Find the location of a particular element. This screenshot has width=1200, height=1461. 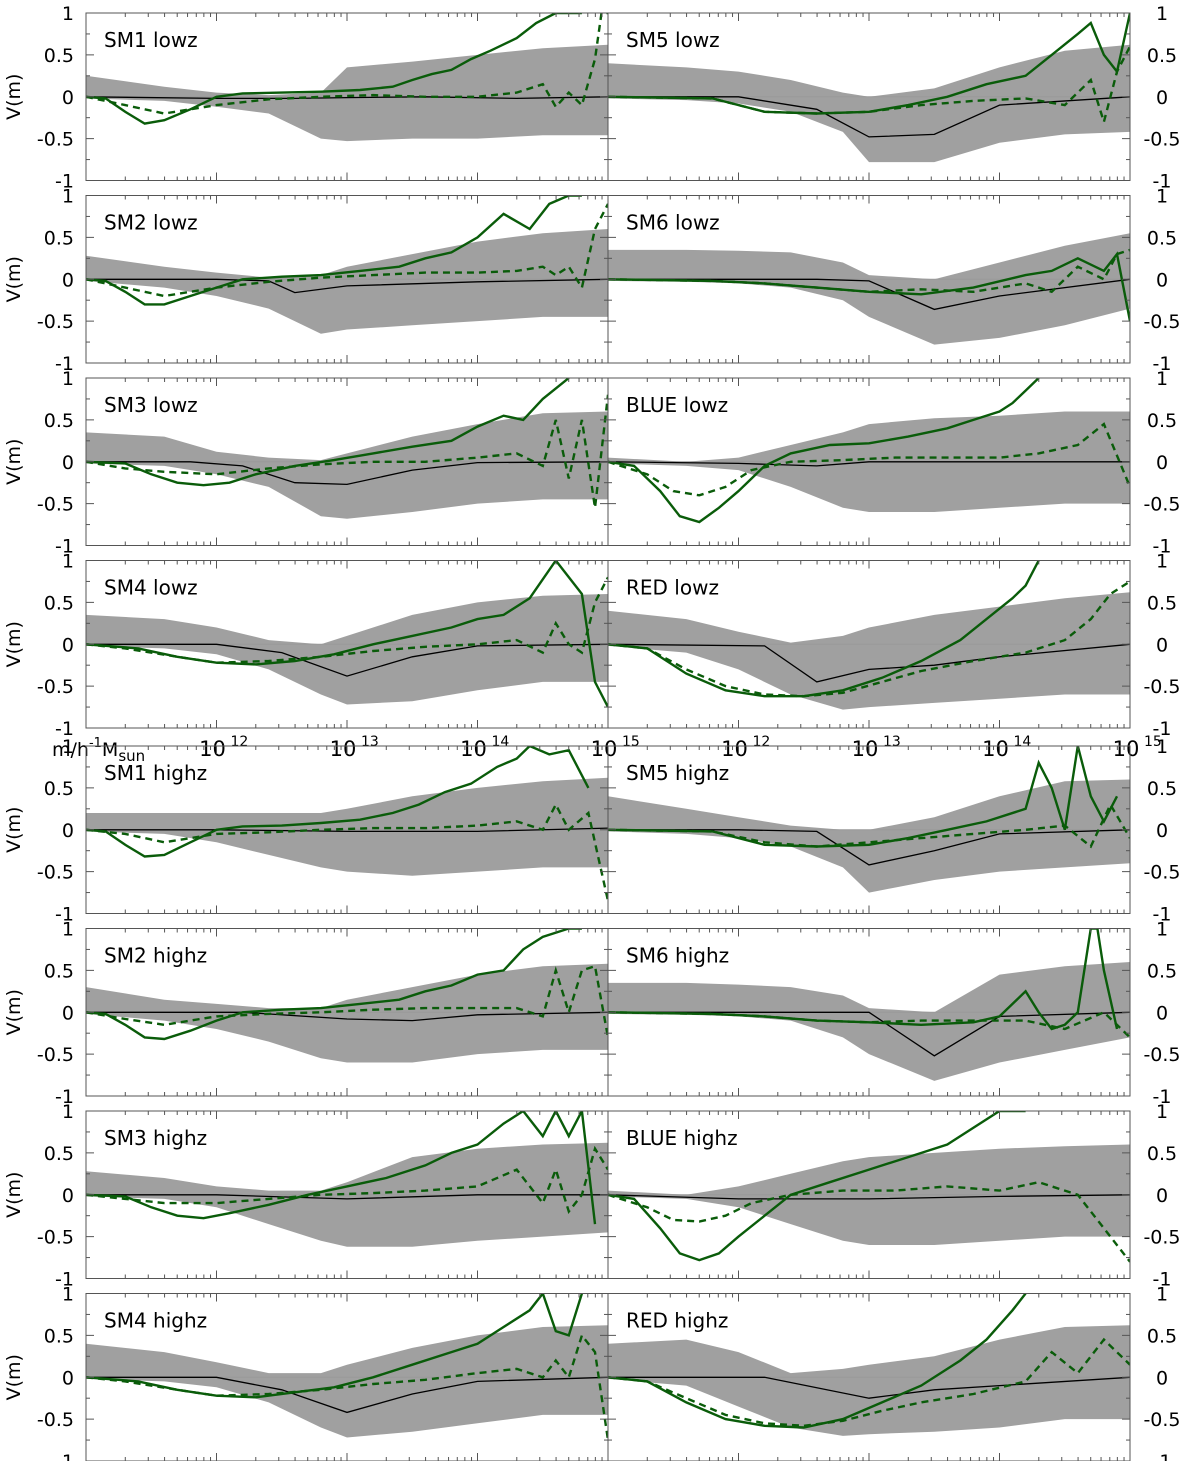

chart-panel: SM3 lowz 1 0.5 0 -0.5 -1 V(m) is located at coordinates (306, 463).